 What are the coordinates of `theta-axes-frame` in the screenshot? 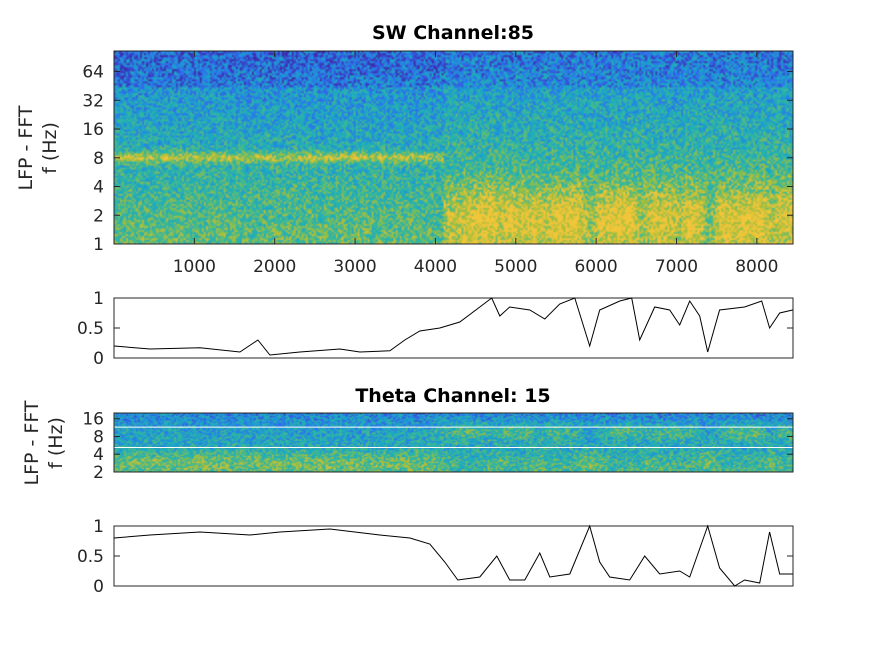 It's located at (453, 442).